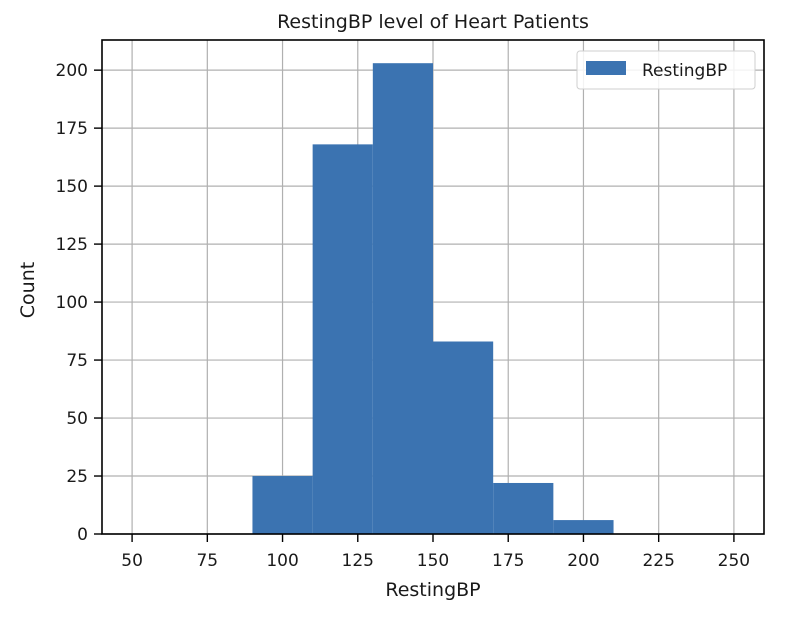 The image size is (806, 618). I want to click on y-tick-label: 100, so click(72, 303).